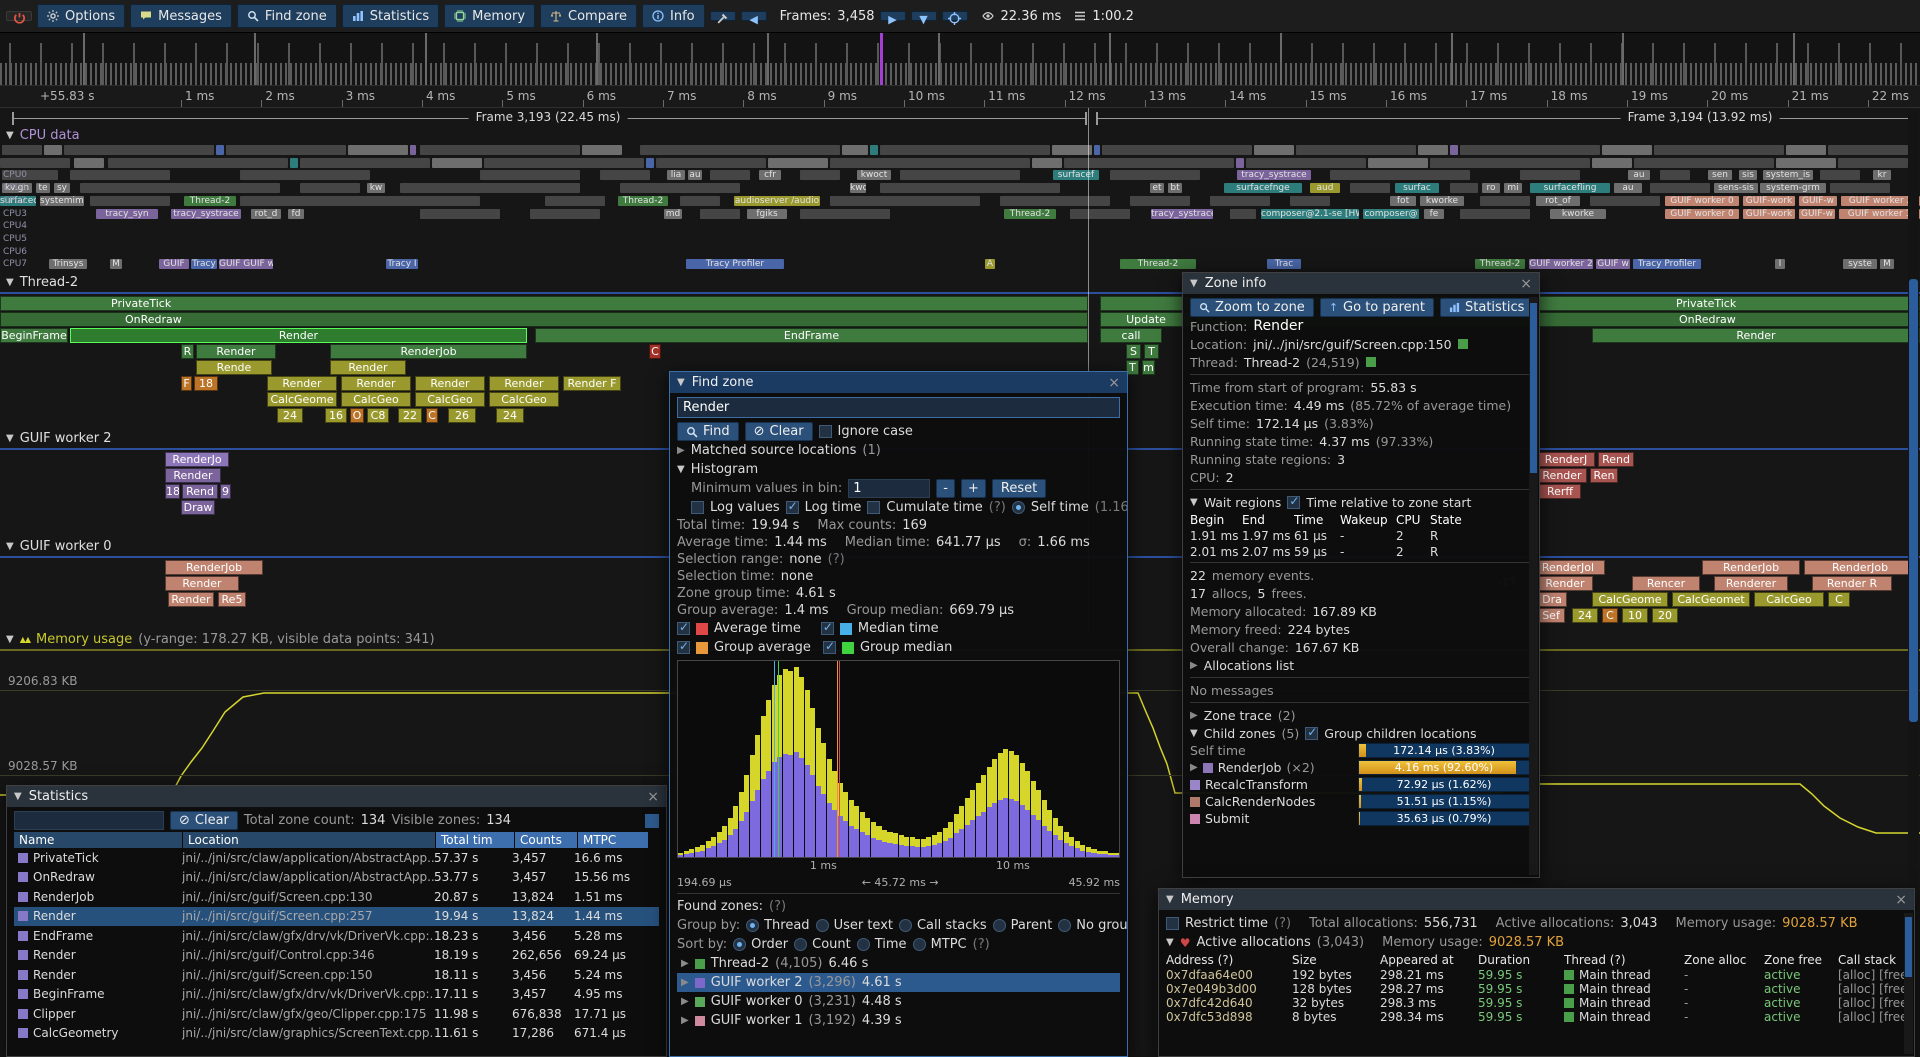  I want to click on cpu-zone: et, so click(1157, 188).